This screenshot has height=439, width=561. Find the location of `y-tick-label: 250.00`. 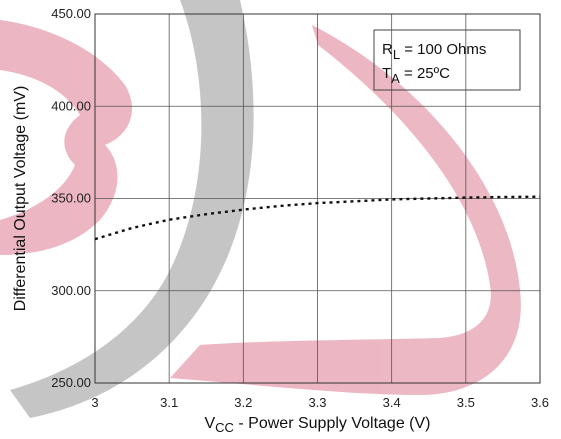

y-tick-label: 250.00 is located at coordinates (71, 382).